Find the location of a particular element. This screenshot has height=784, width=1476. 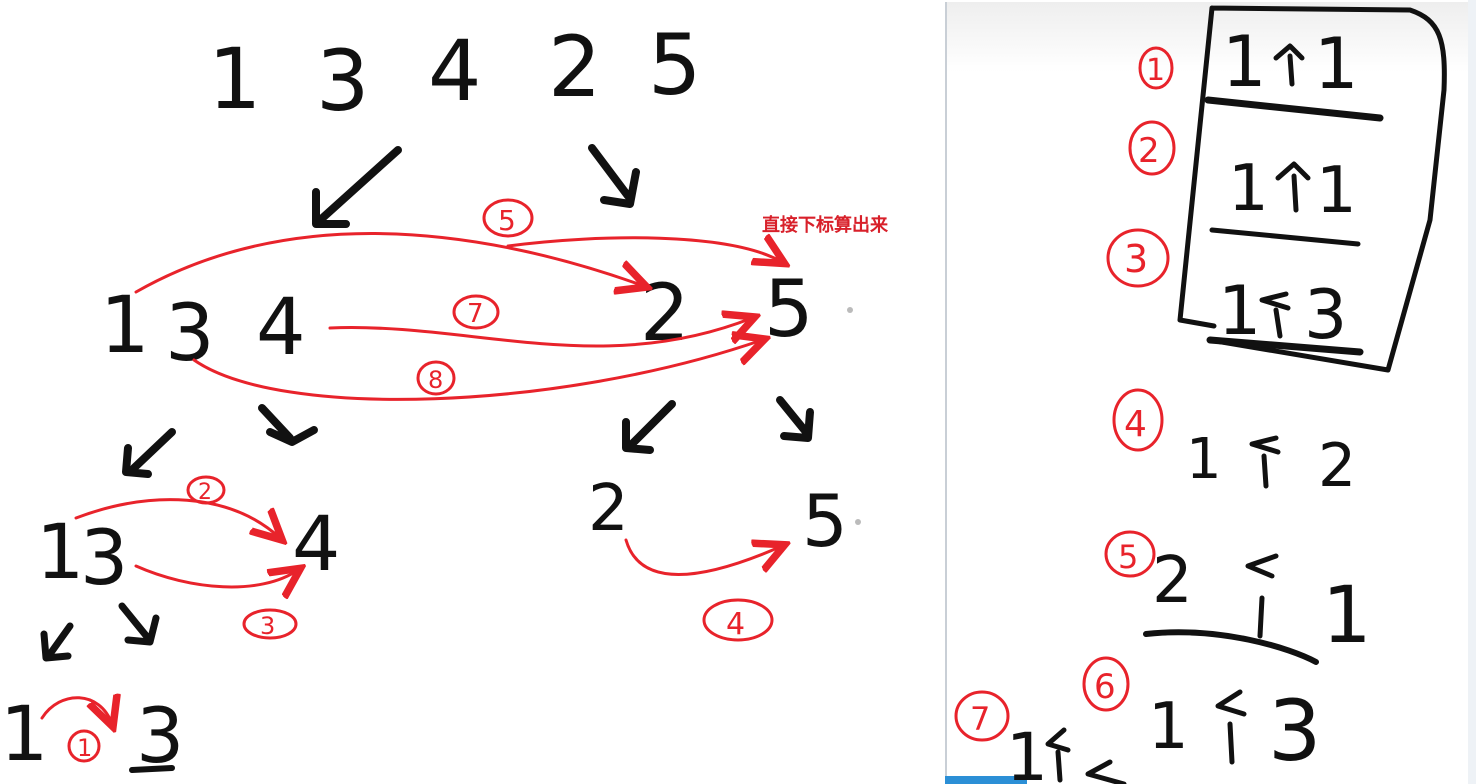

panel-row-5-left: 2 is located at coordinates (1172, 581).